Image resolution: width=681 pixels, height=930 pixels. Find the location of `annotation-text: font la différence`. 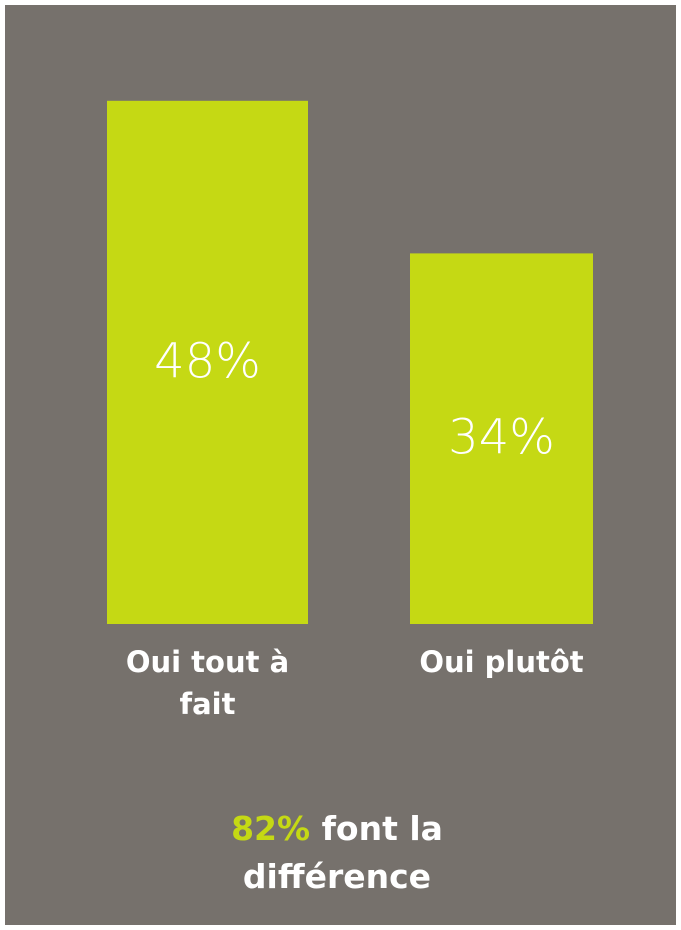

annotation-text: font la différence is located at coordinates (342, 852).